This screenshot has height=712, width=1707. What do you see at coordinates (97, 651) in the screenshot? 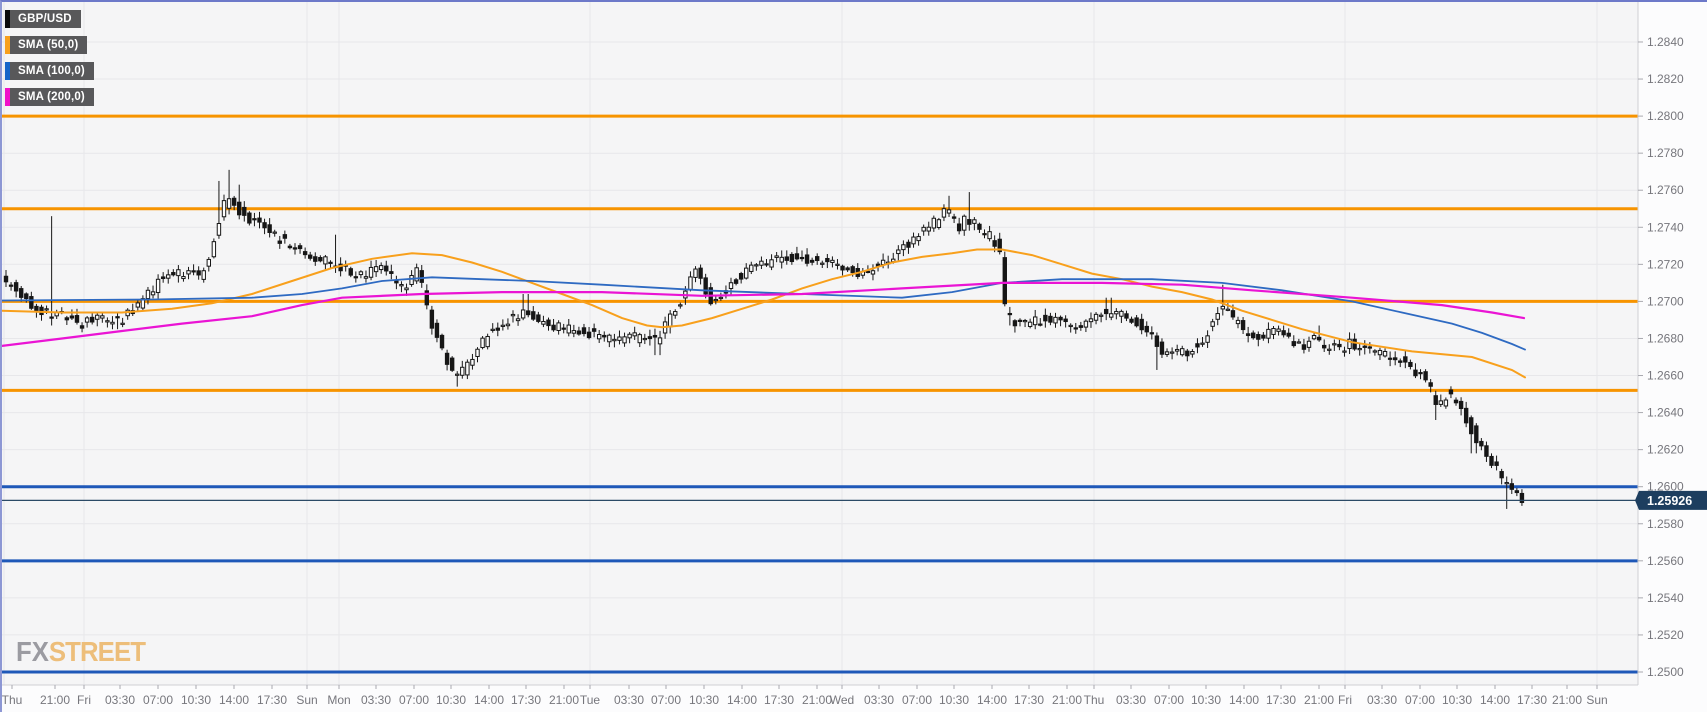
I see `fxstreet-logo-street: STREET` at bounding box center [97, 651].